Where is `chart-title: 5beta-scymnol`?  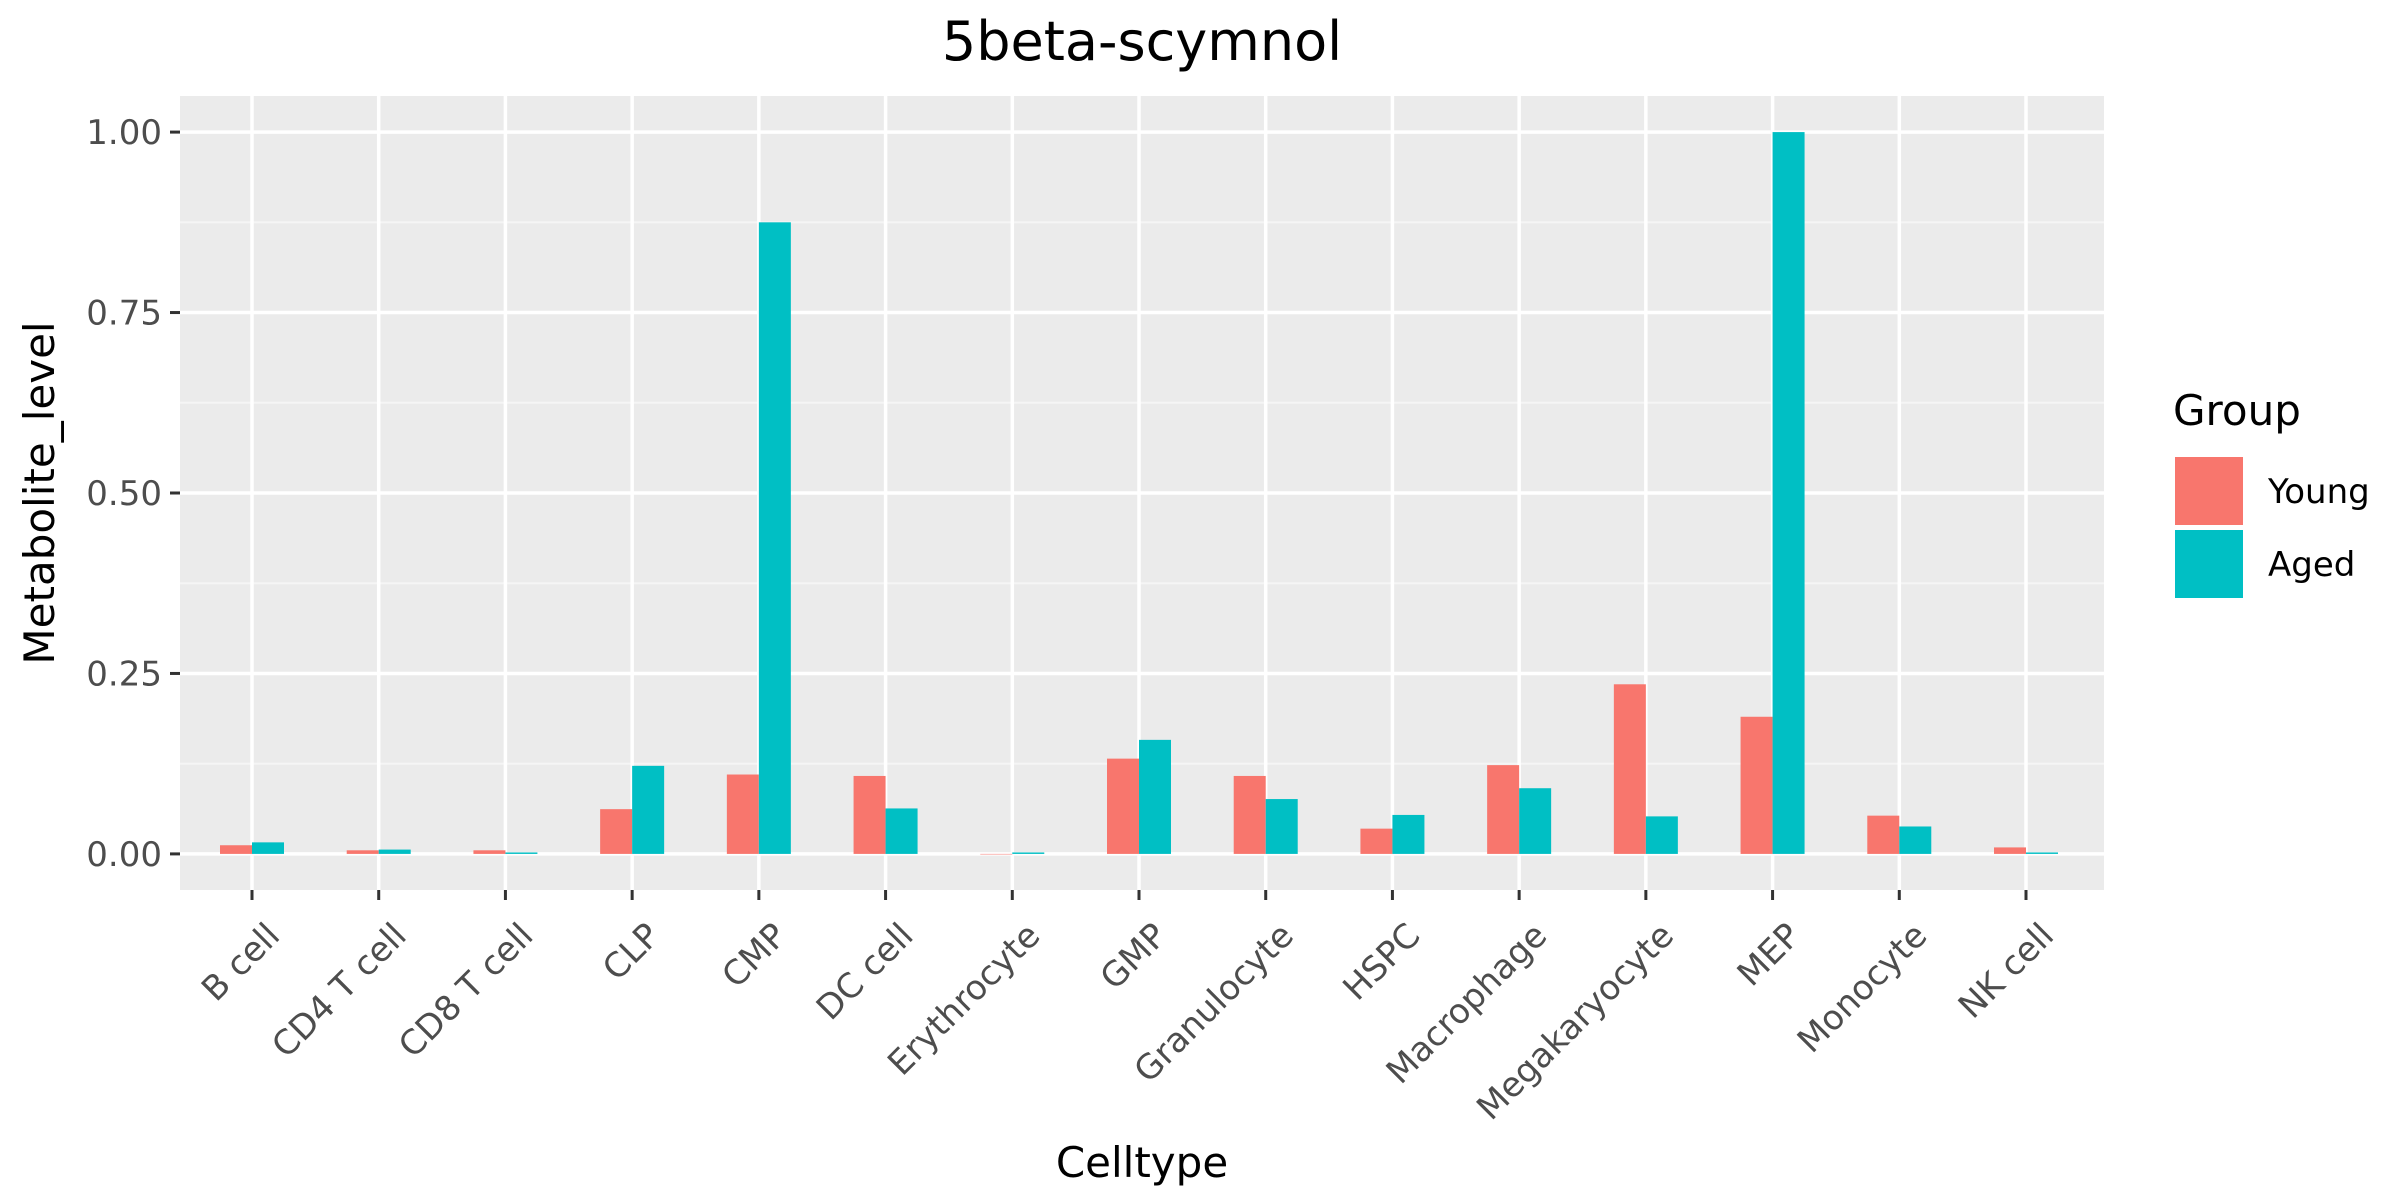
chart-title: 5beta-scymnol is located at coordinates (1142, 41).